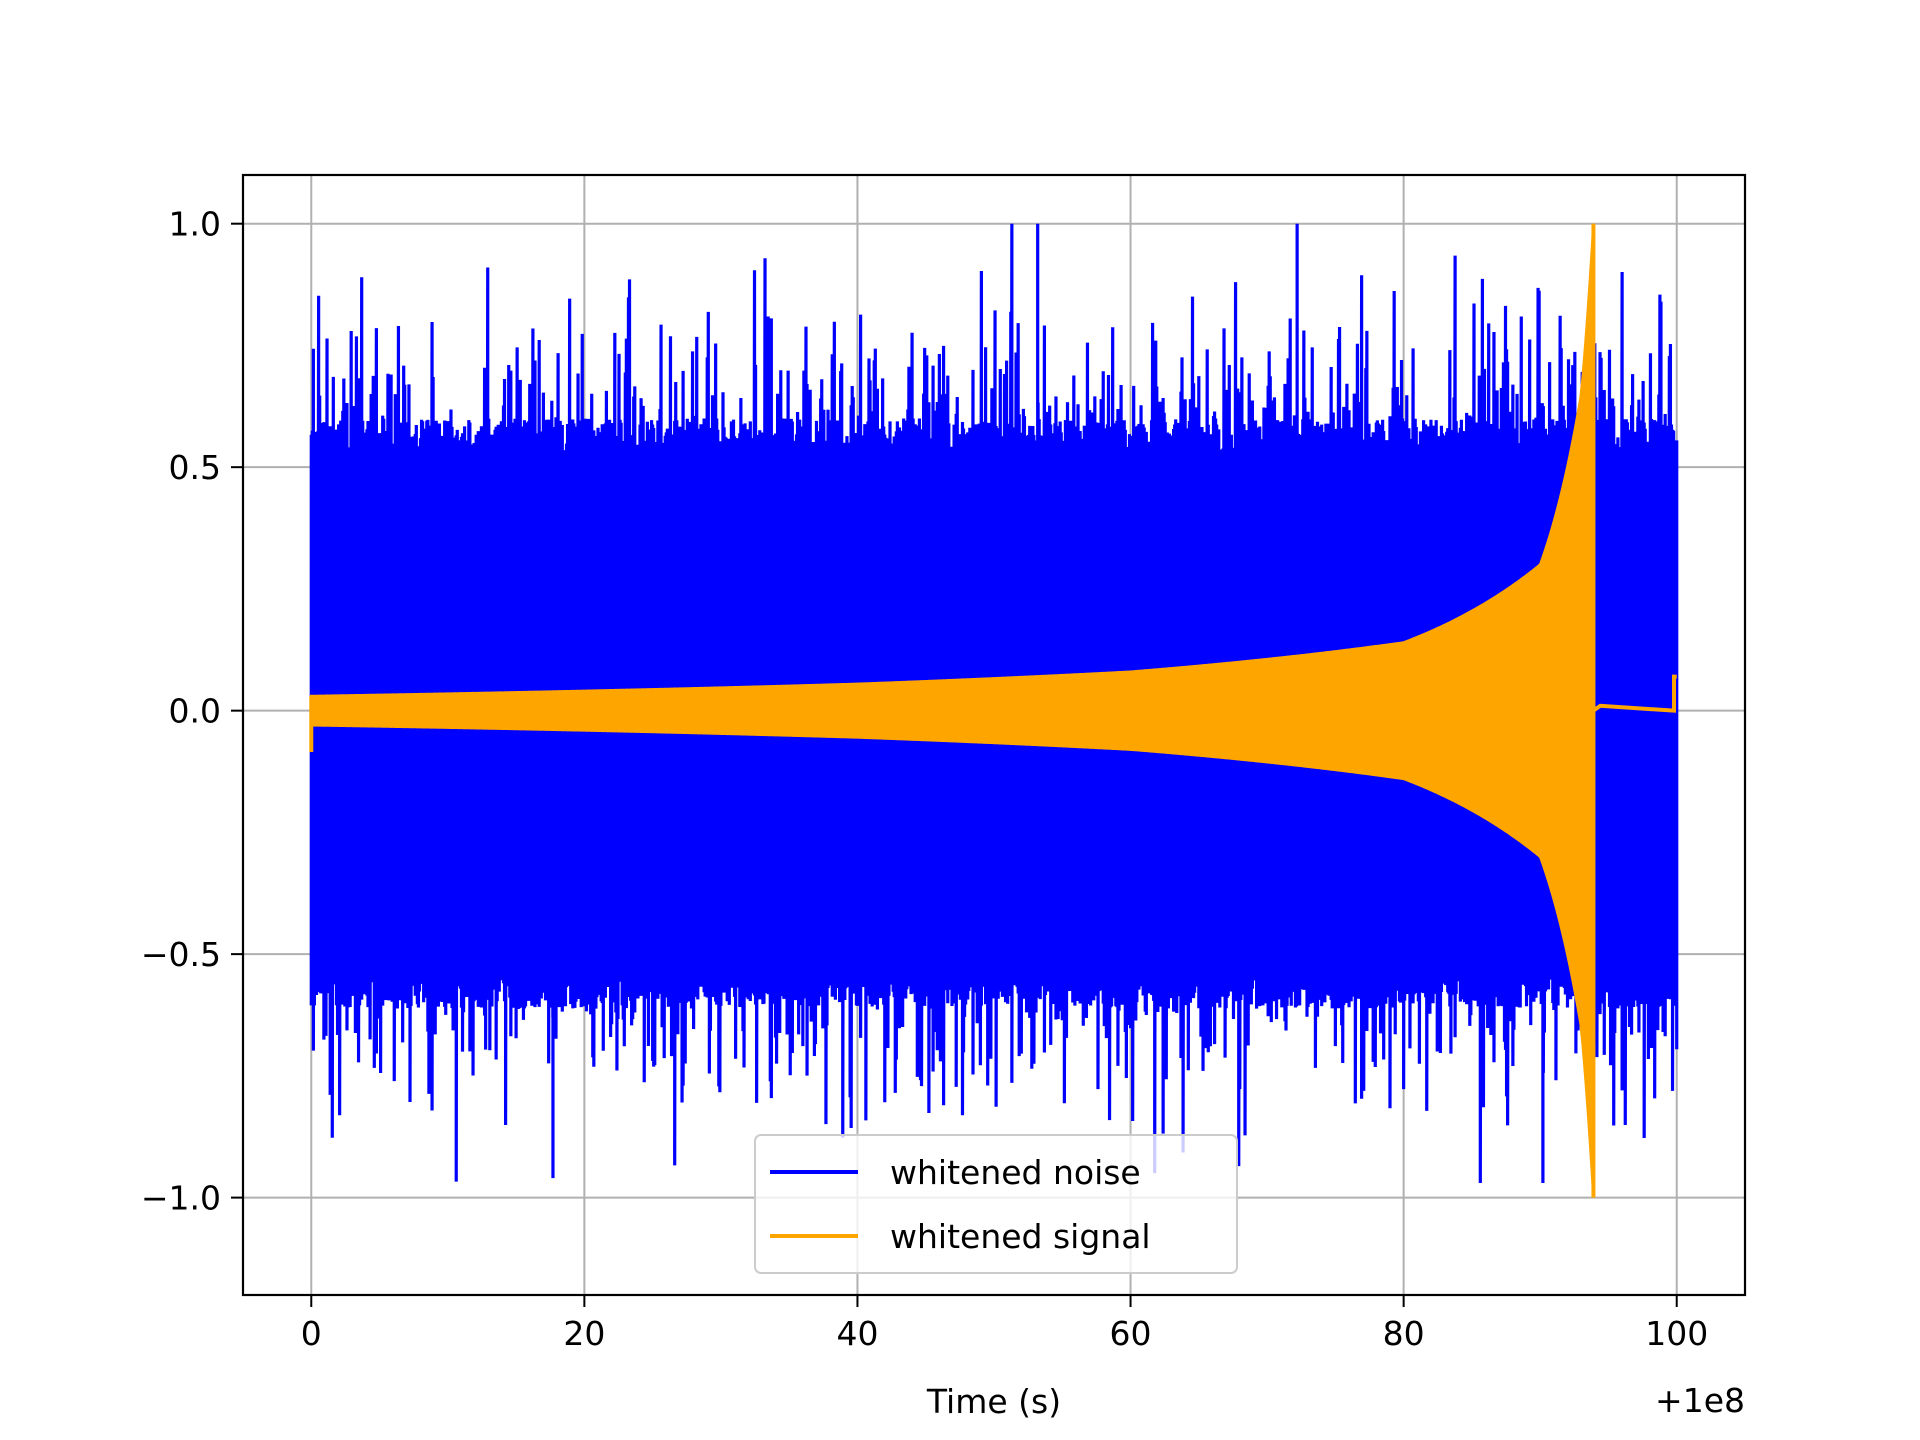  What do you see at coordinates (584, 1333) in the screenshot?
I see `x-tick-label: 20` at bounding box center [584, 1333].